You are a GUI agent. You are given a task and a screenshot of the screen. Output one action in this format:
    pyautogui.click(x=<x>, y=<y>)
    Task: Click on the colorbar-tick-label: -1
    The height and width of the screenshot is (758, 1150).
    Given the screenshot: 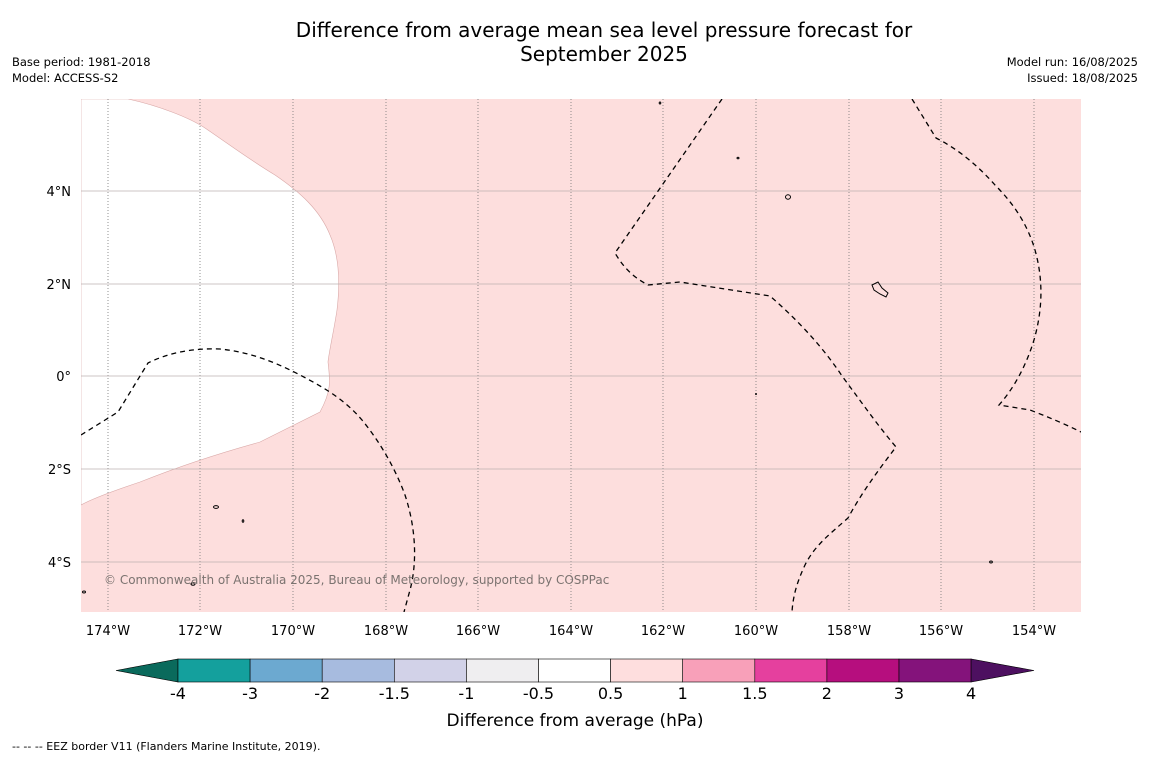 What is the action you would take?
    pyautogui.click(x=466, y=693)
    